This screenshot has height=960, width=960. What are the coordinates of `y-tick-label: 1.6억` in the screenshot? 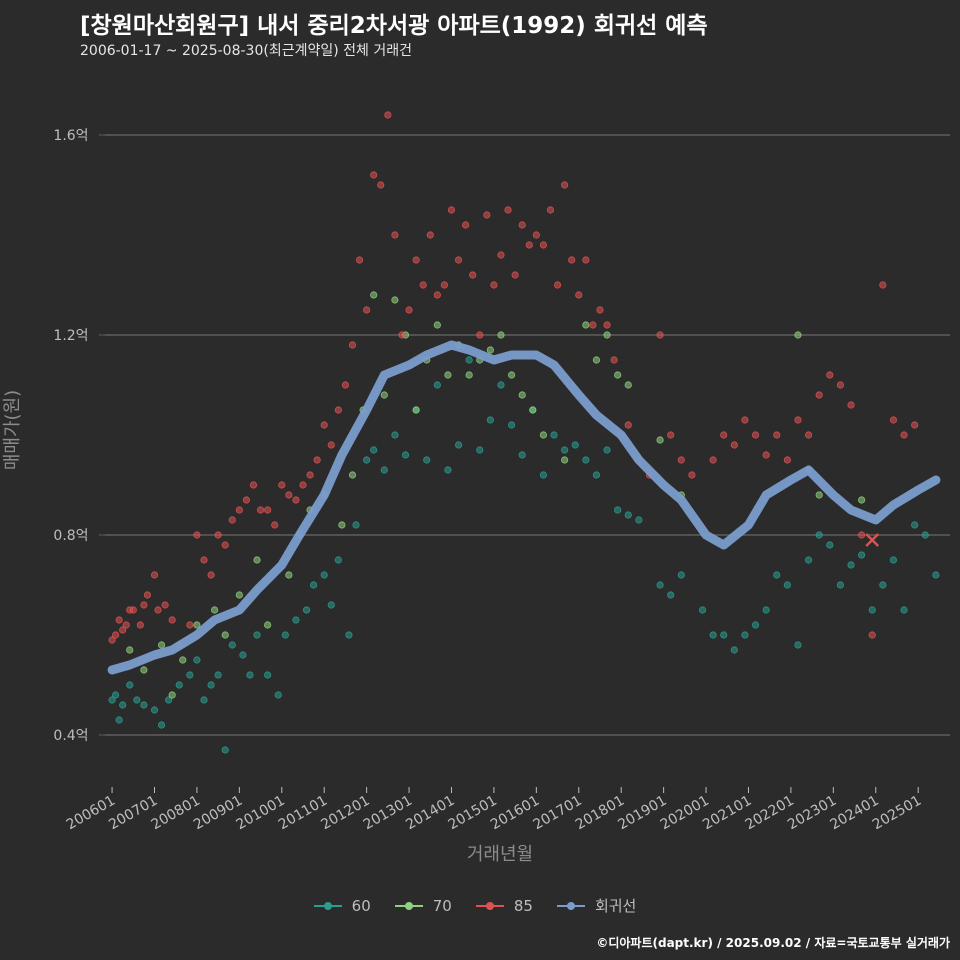 It's located at (70, 136).